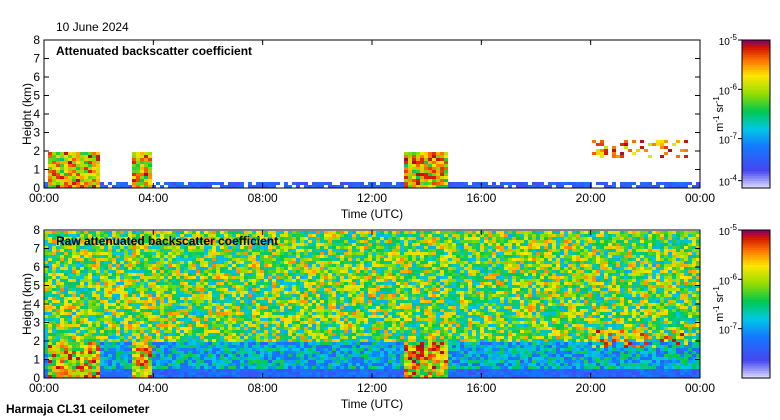 Image resolution: width=780 pixels, height=420 pixels. Describe the element at coordinates (481, 198) in the screenshot. I see `x-tick-label: 16:00` at that location.